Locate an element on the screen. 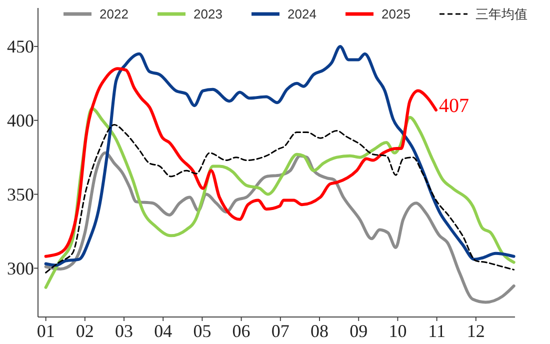 Image resolution: width=550 pixels, height=344 pixels. x-tick-label: 11 is located at coordinates (437, 331).